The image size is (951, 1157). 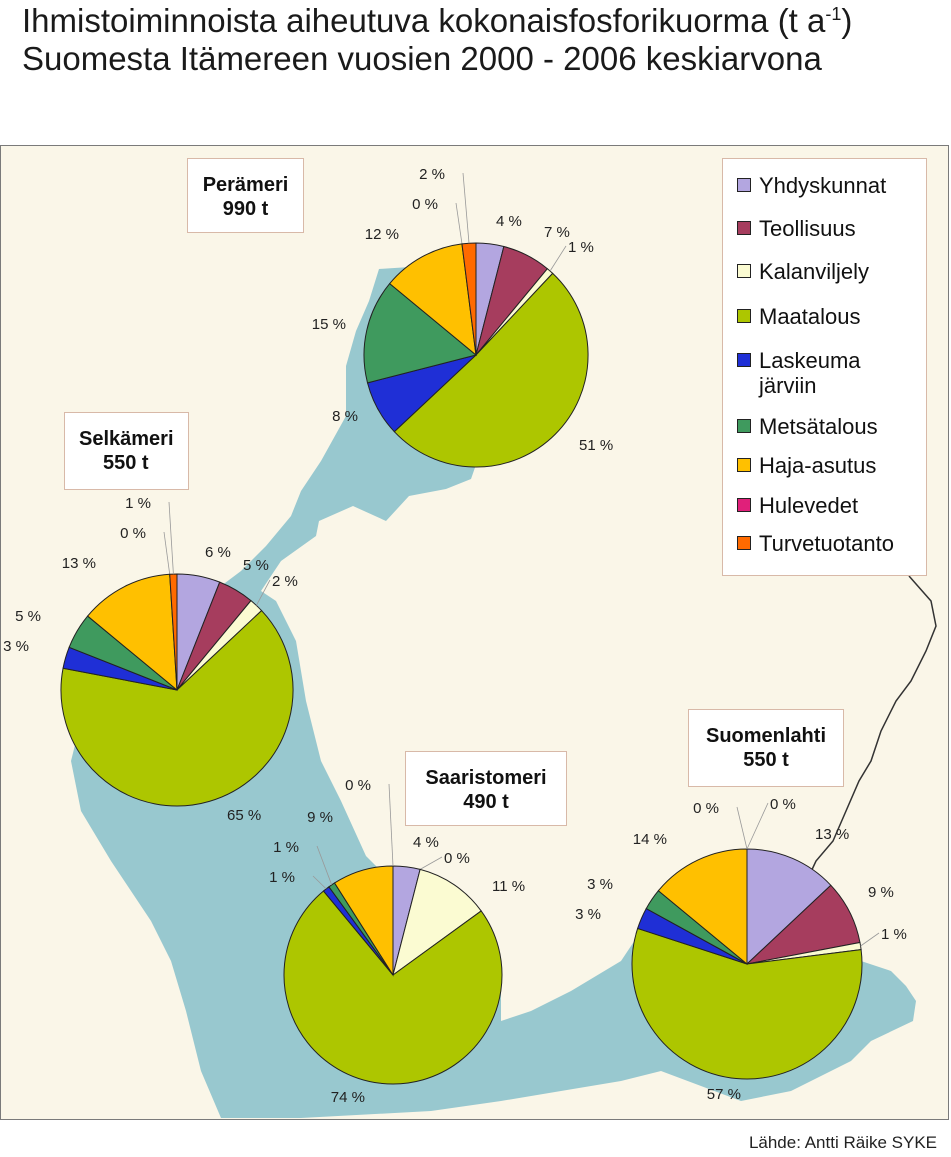 What do you see at coordinates (245, 185) in the screenshot?
I see `region-title: Perämeri` at bounding box center [245, 185].